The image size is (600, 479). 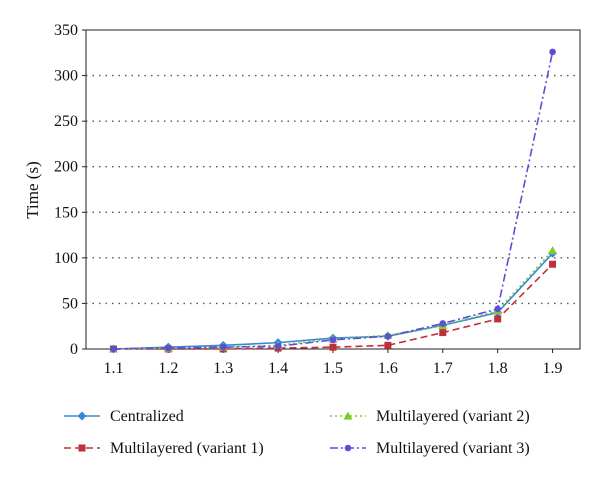 What do you see at coordinates (74, 349) in the screenshot?
I see `y-tick-label: 0` at bounding box center [74, 349].